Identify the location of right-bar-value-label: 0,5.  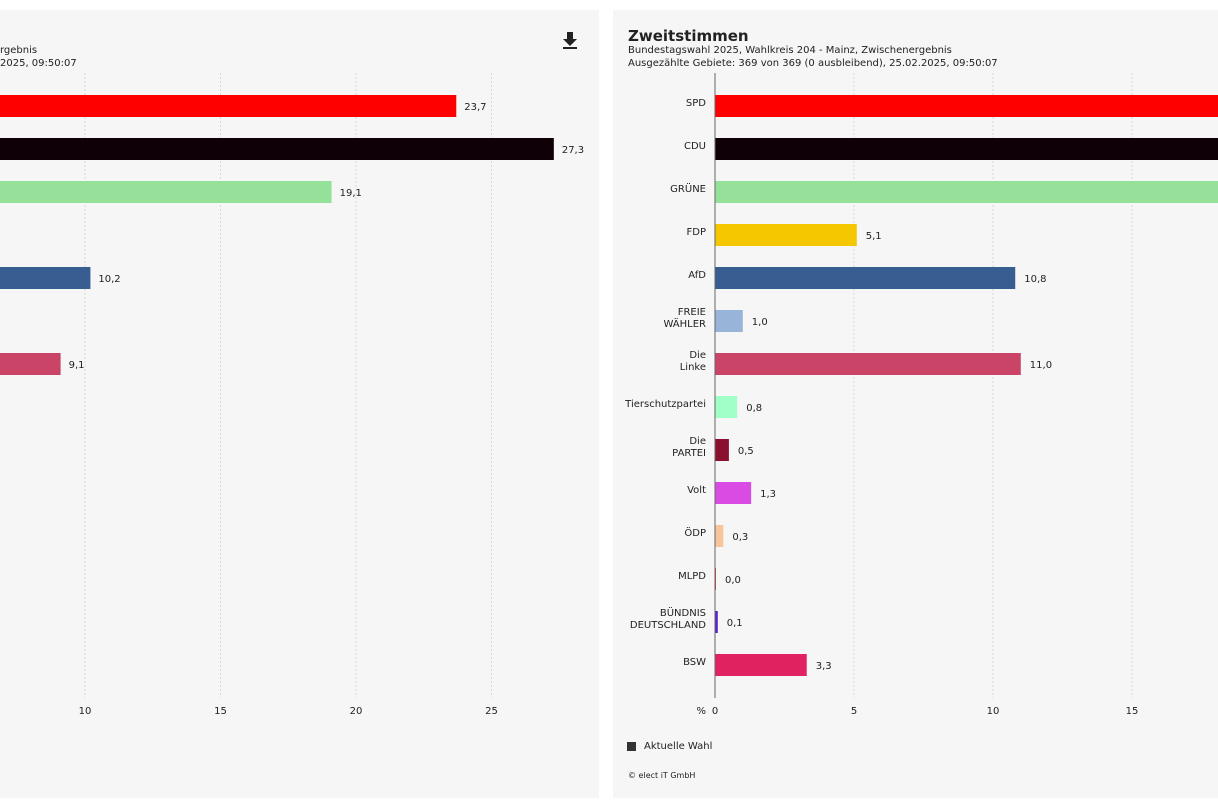
(746, 451).